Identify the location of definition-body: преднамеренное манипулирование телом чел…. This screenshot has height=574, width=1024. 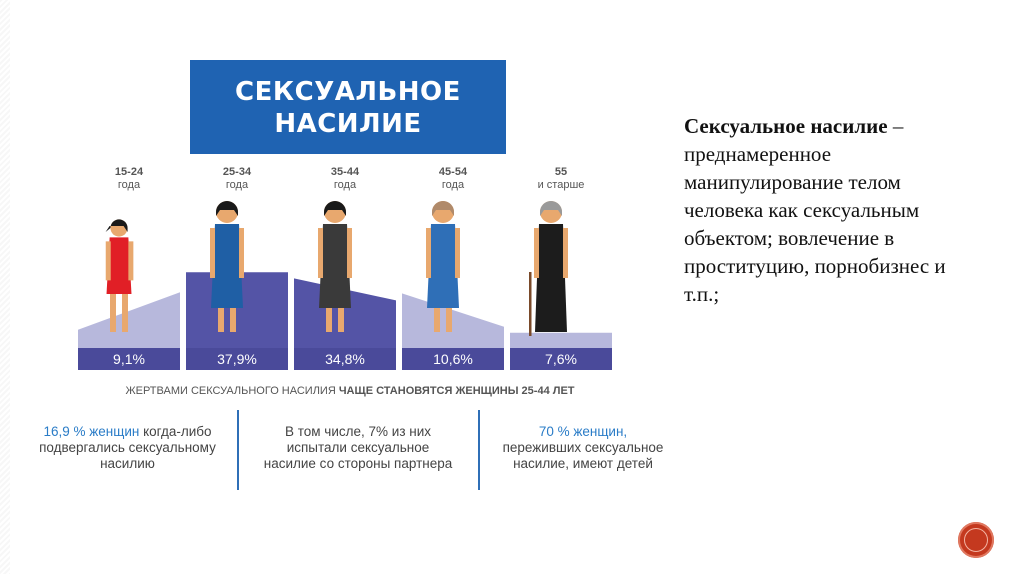
(815, 224).